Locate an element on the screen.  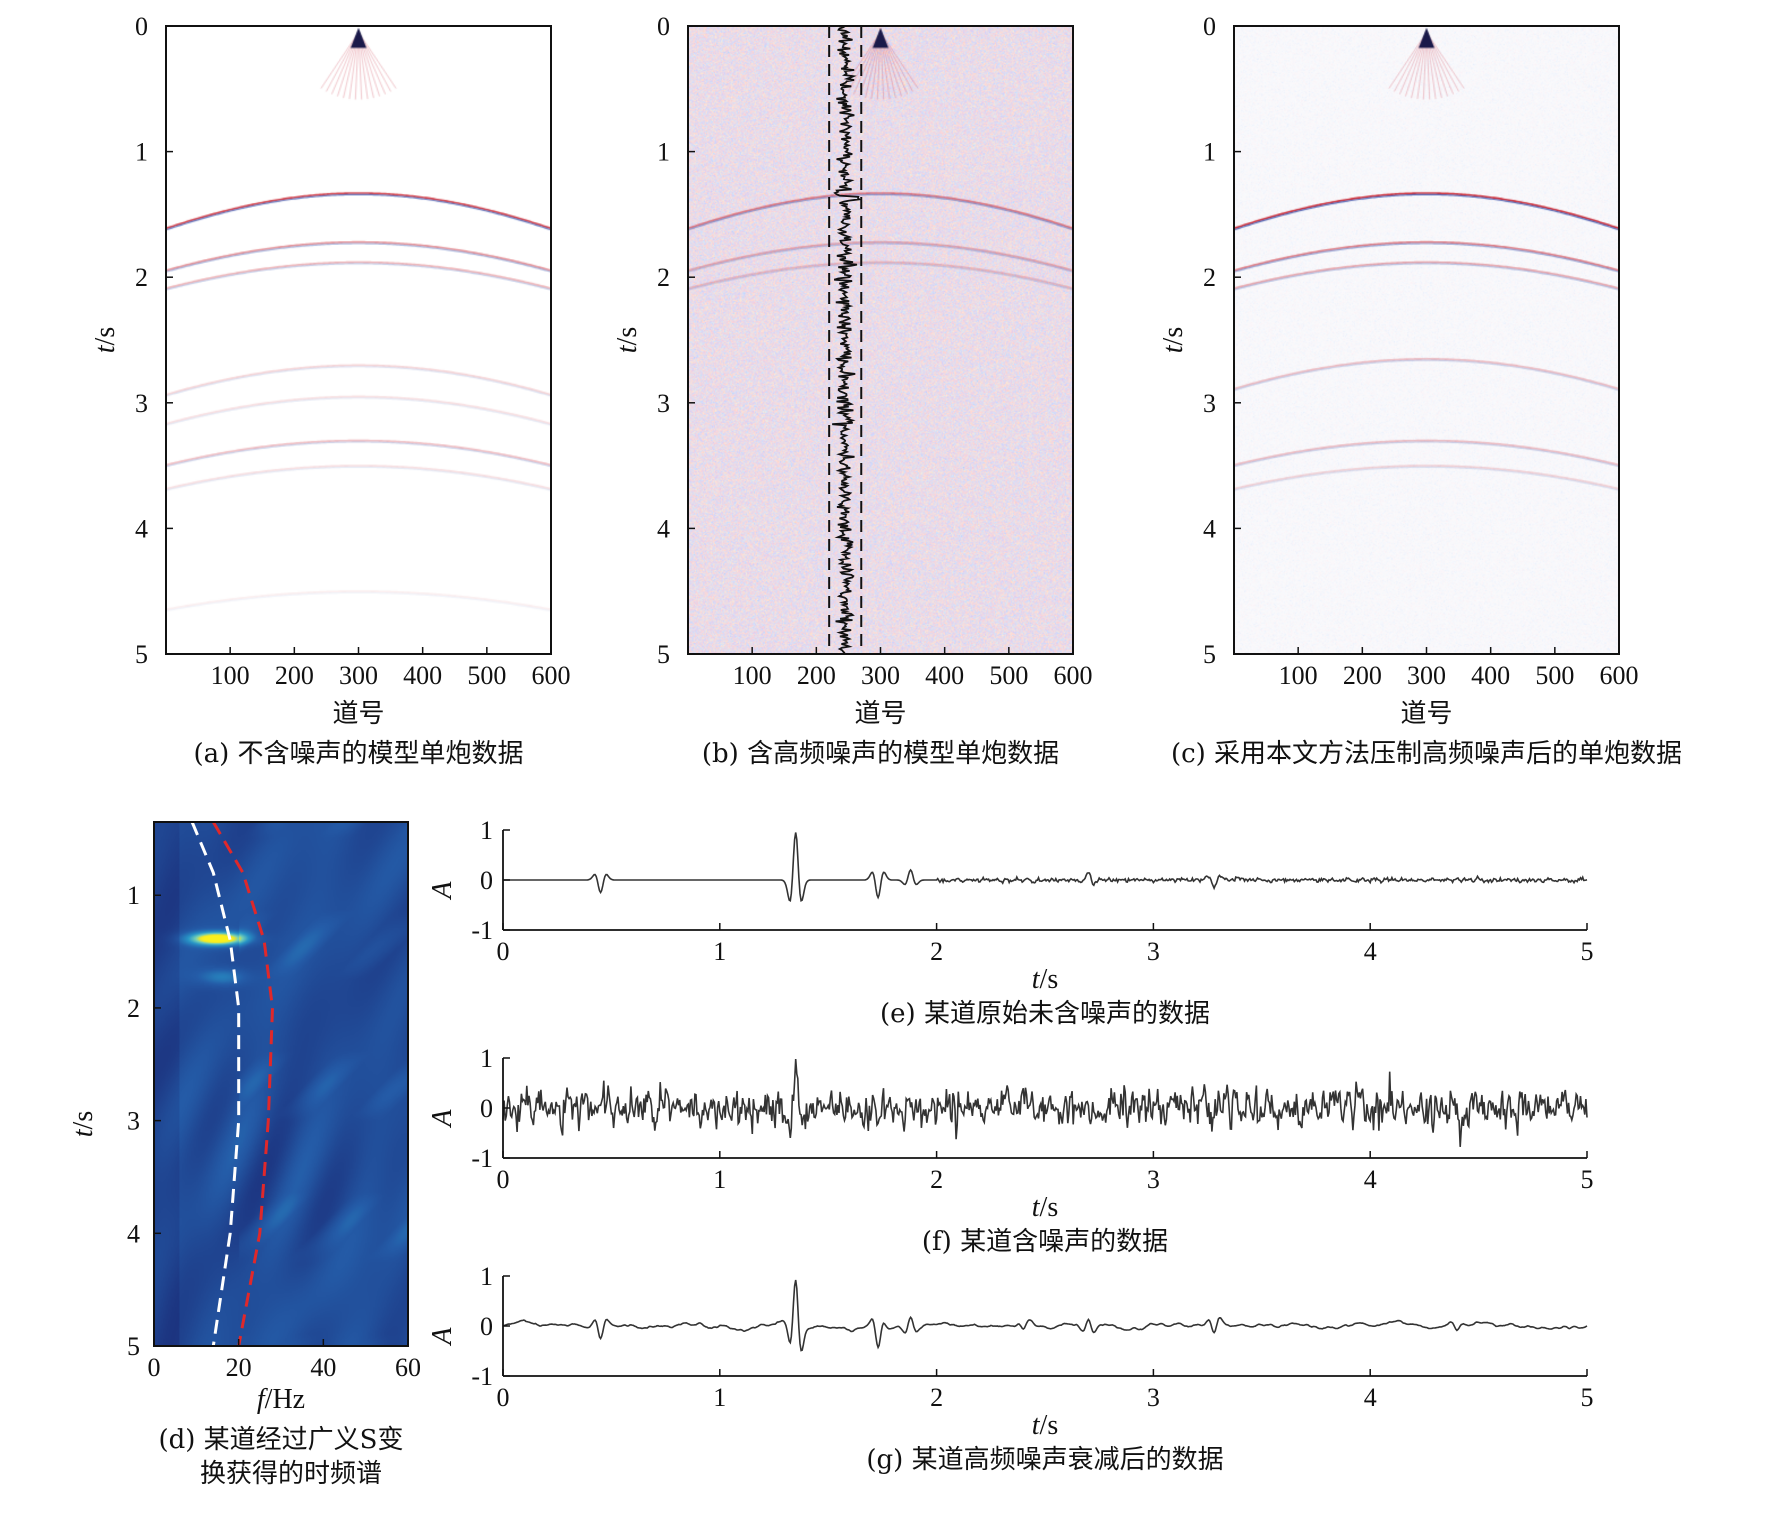
panel-caption: (g) 某道高频噪声衰减后的数据 is located at coordinates (1044, 1460).